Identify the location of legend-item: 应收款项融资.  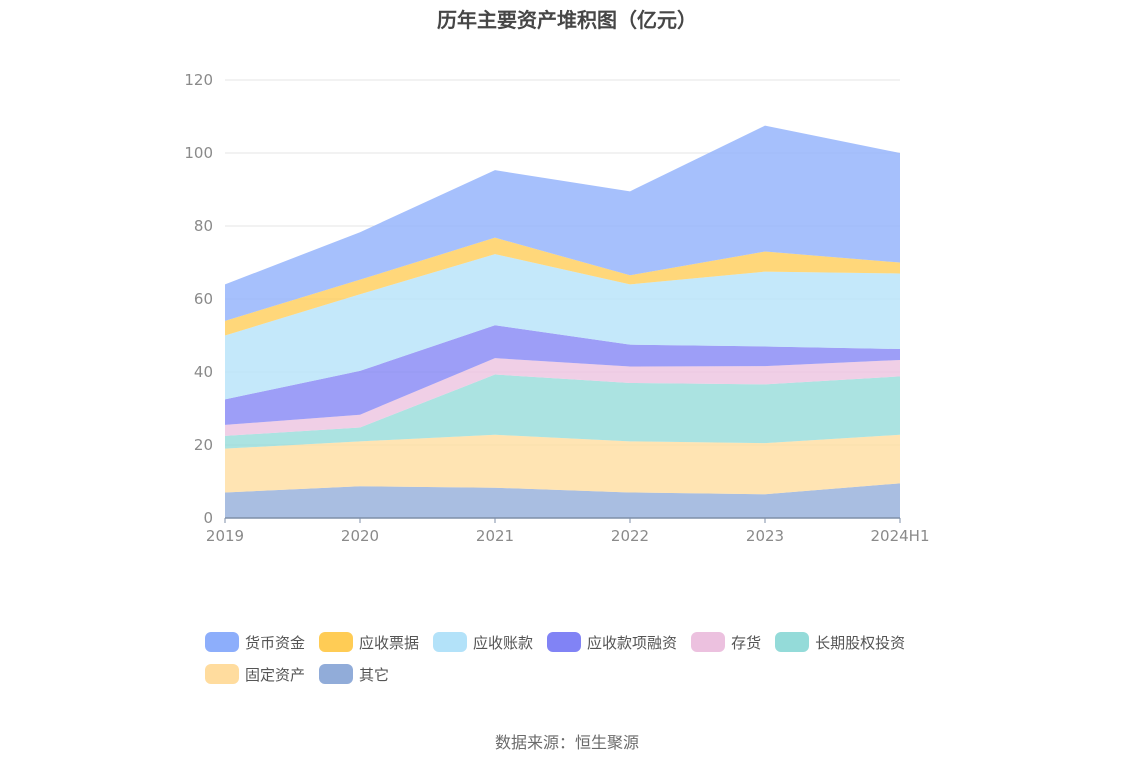
(612, 642).